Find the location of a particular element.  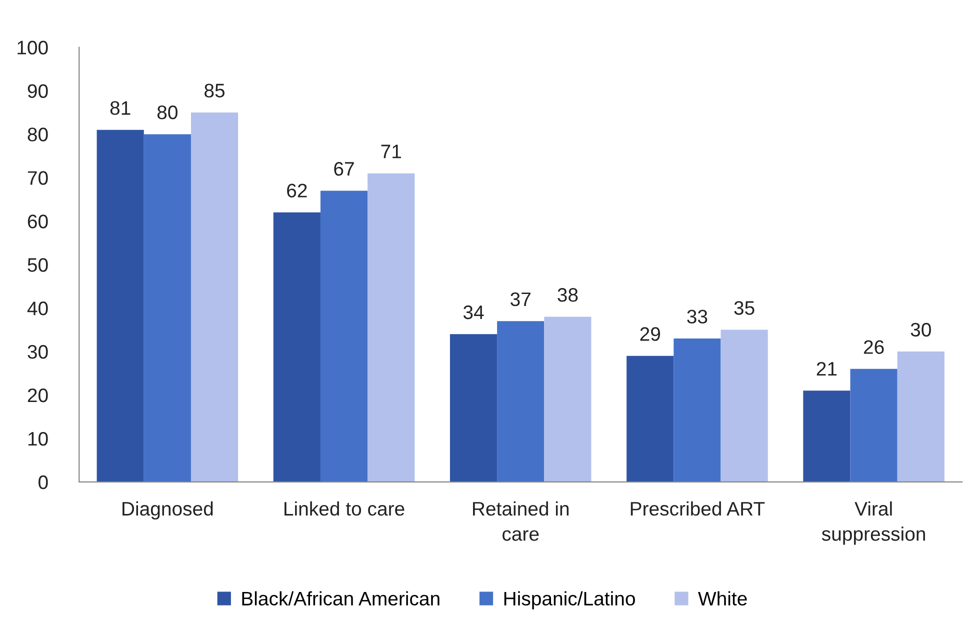

data-label: 85 is located at coordinates (214, 91).